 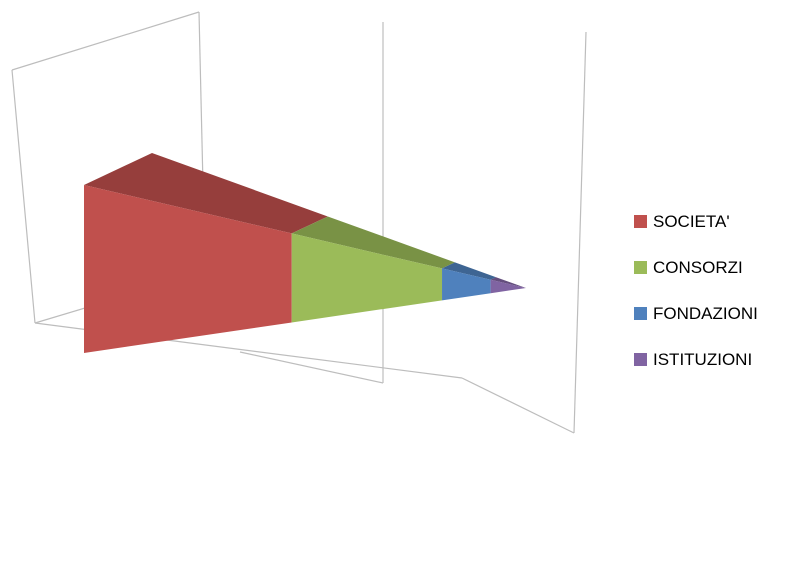 I want to click on legend-label-istituzioni: ISTITUZIONI, so click(x=702, y=359).